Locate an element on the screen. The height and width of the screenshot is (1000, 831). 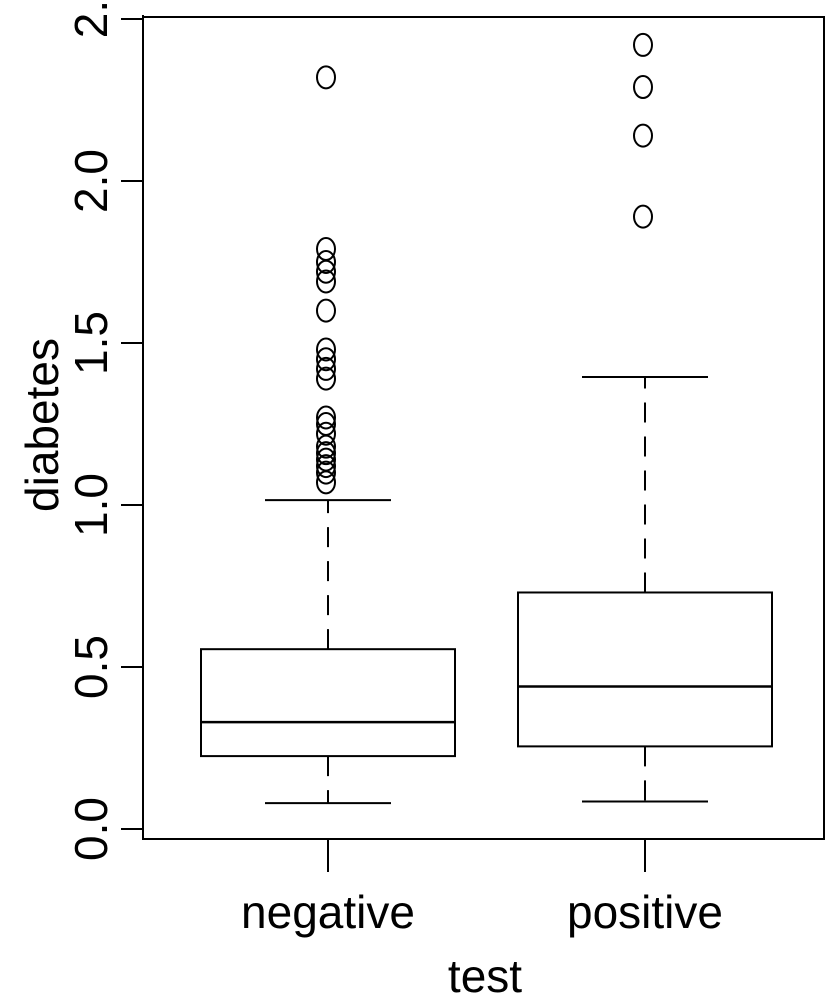
y-axis: 0.0 0.5 1.0 1.5 2.0 2. diabetes is located at coordinates (80, 430).